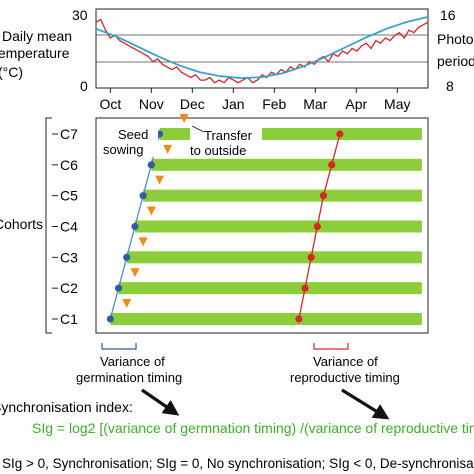  I want to click on y-axis-label-line2: temperature, so click(35, 53).